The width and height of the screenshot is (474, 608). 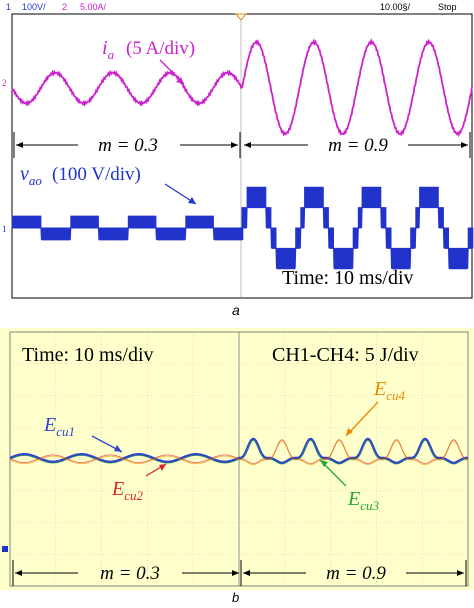 What do you see at coordinates (247, 145) in the screenshot?
I see `m-right-arrowhead-left-icon` at bounding box center [247, 145].